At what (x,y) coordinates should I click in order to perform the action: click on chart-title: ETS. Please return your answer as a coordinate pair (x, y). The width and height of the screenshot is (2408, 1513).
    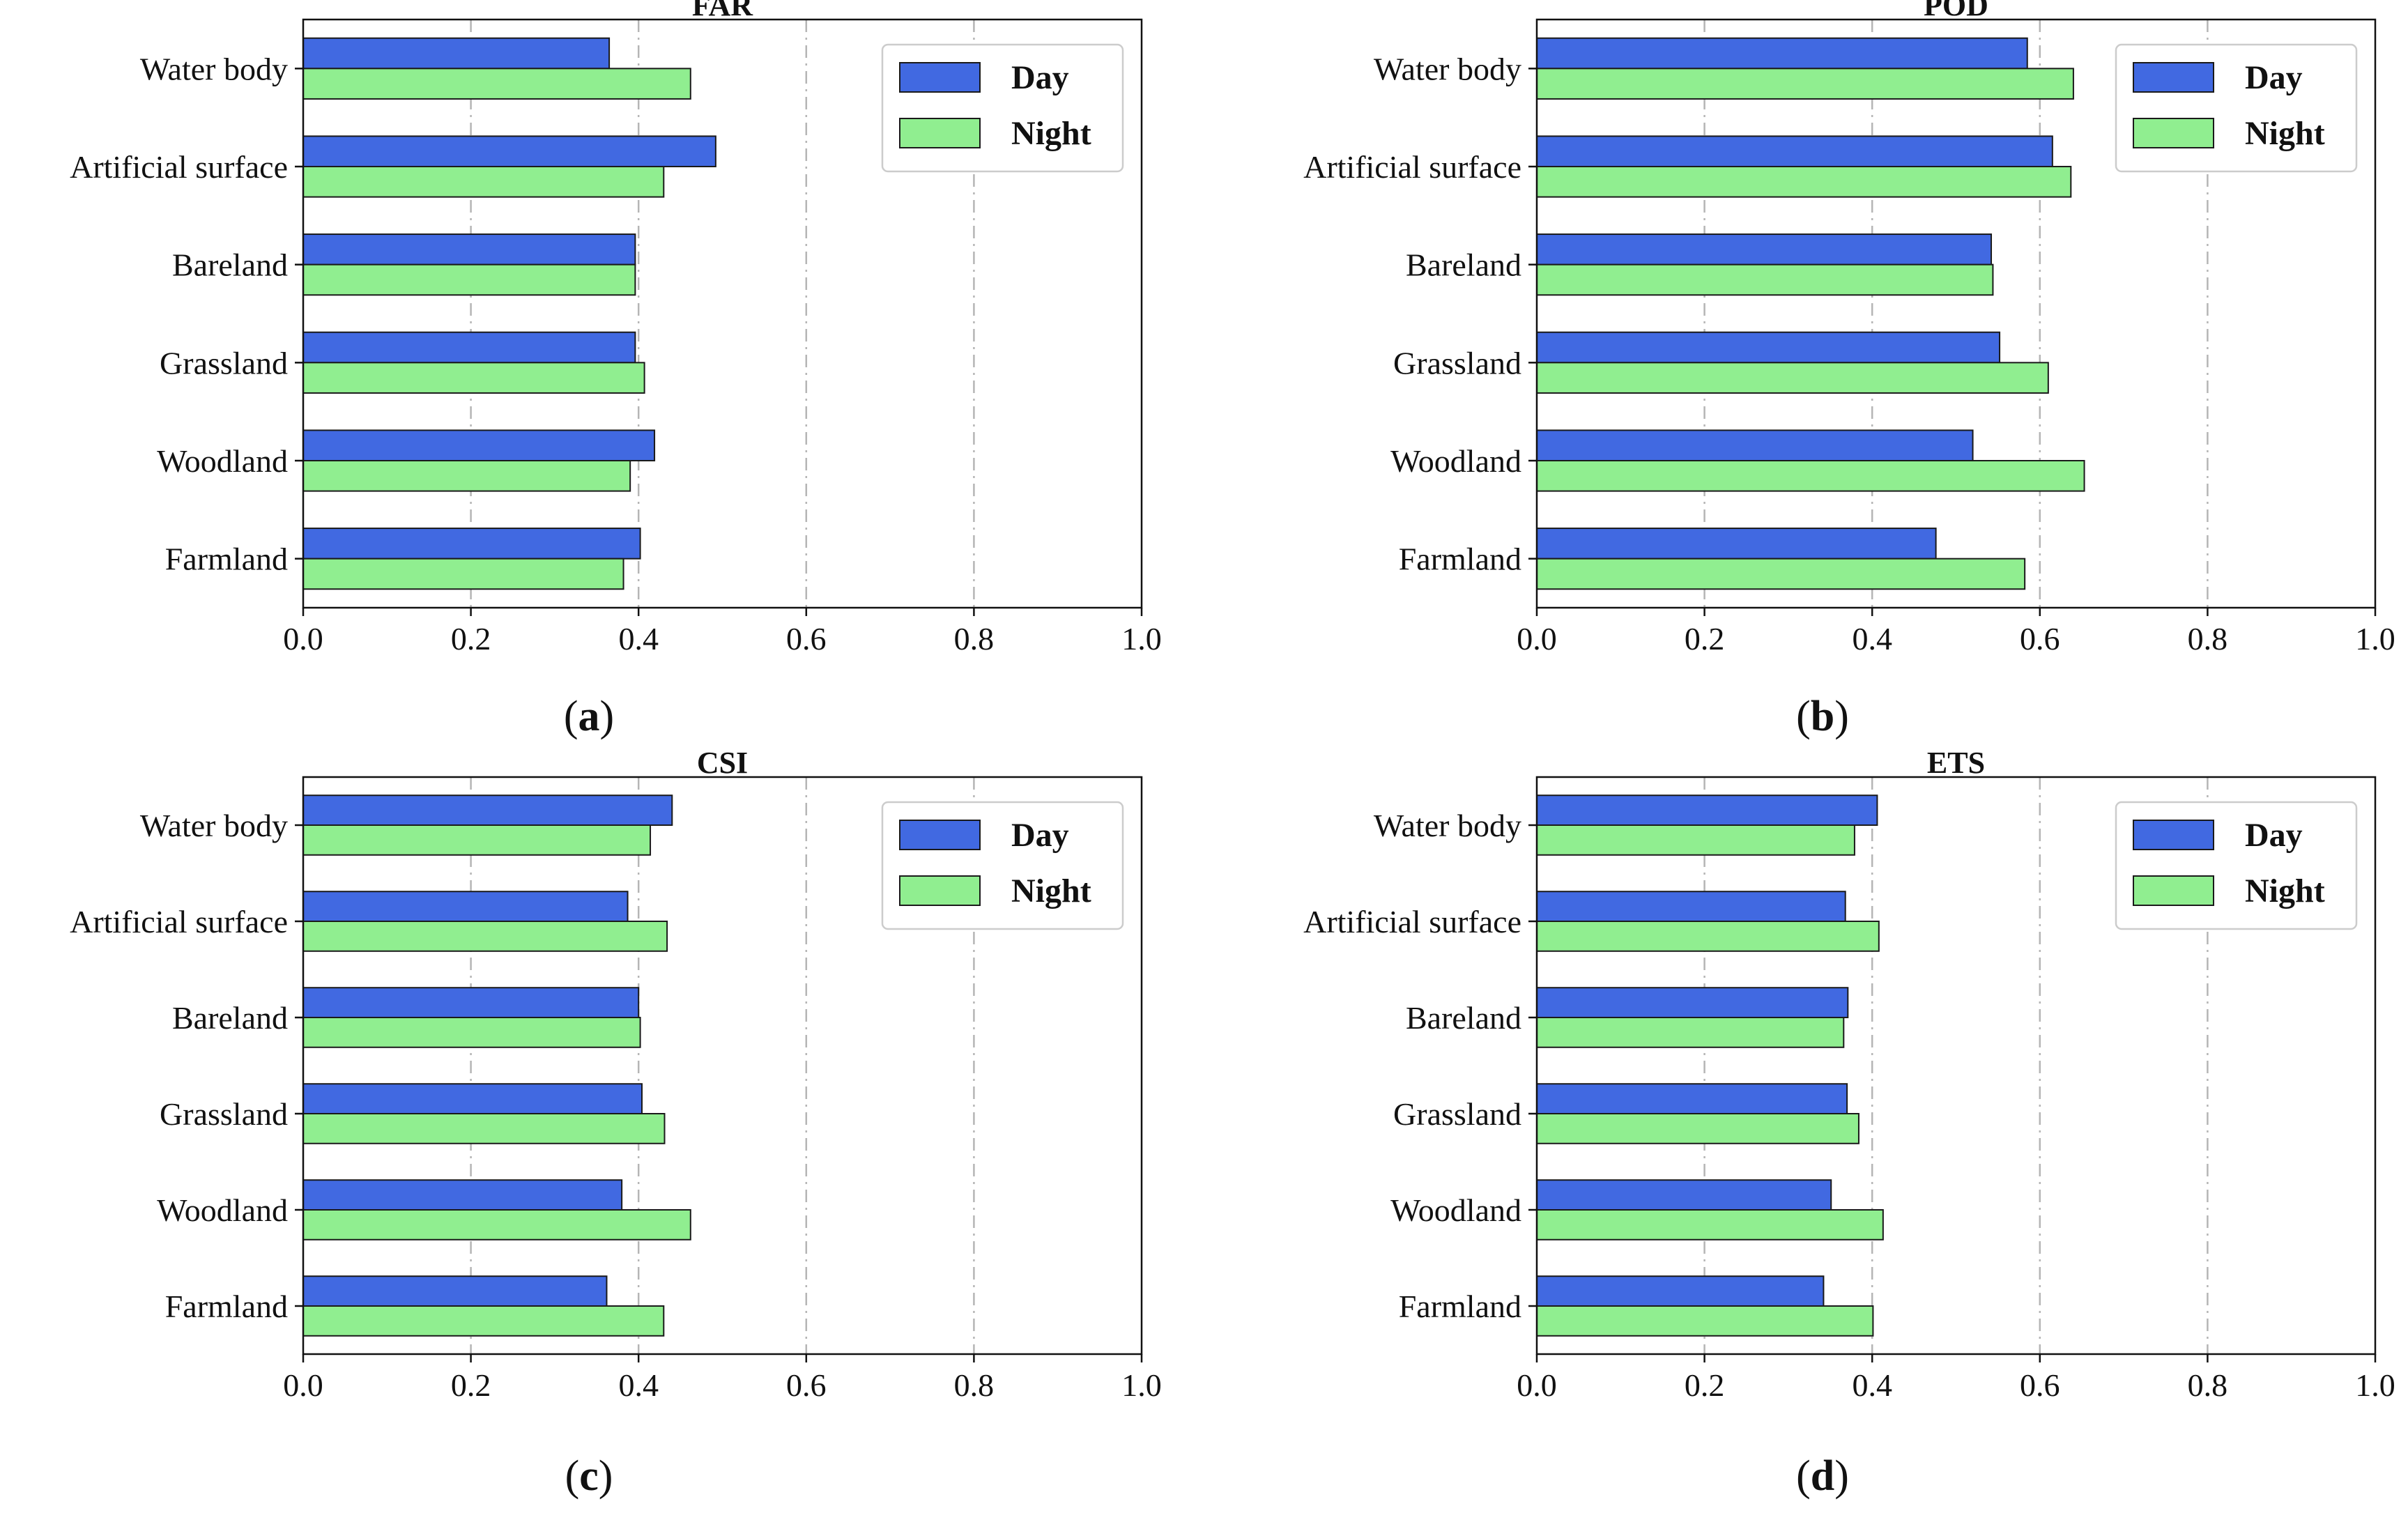
    Looking at the image, I should click on (1956, 763).